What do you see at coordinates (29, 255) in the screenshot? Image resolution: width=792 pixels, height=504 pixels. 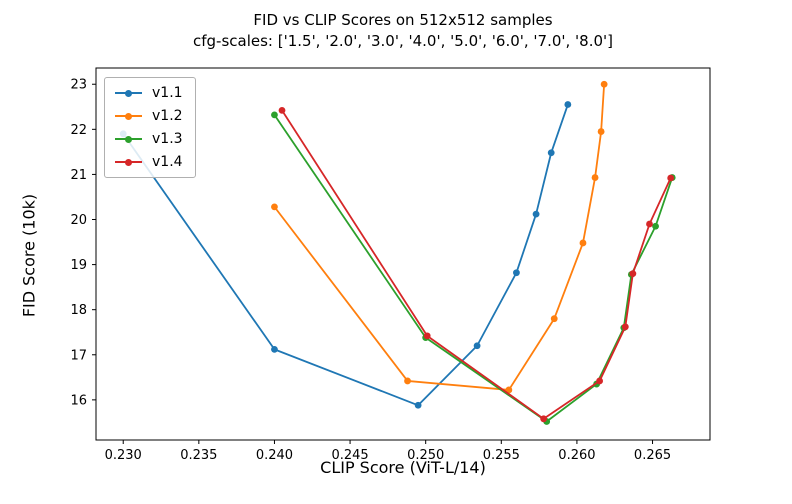 I see `y-axis-label: FID Score (10k)` at bounding box center [29, 255].